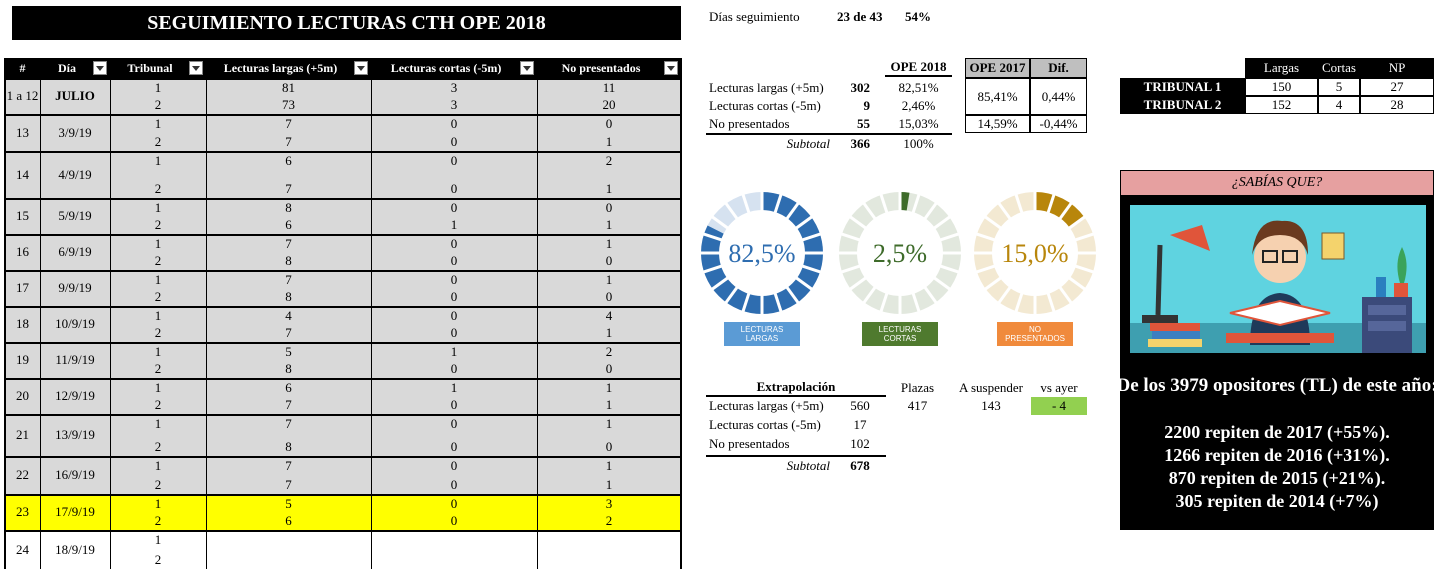 The image size is (1446, 569). I want to click on cell: 5, so click(288, 351).